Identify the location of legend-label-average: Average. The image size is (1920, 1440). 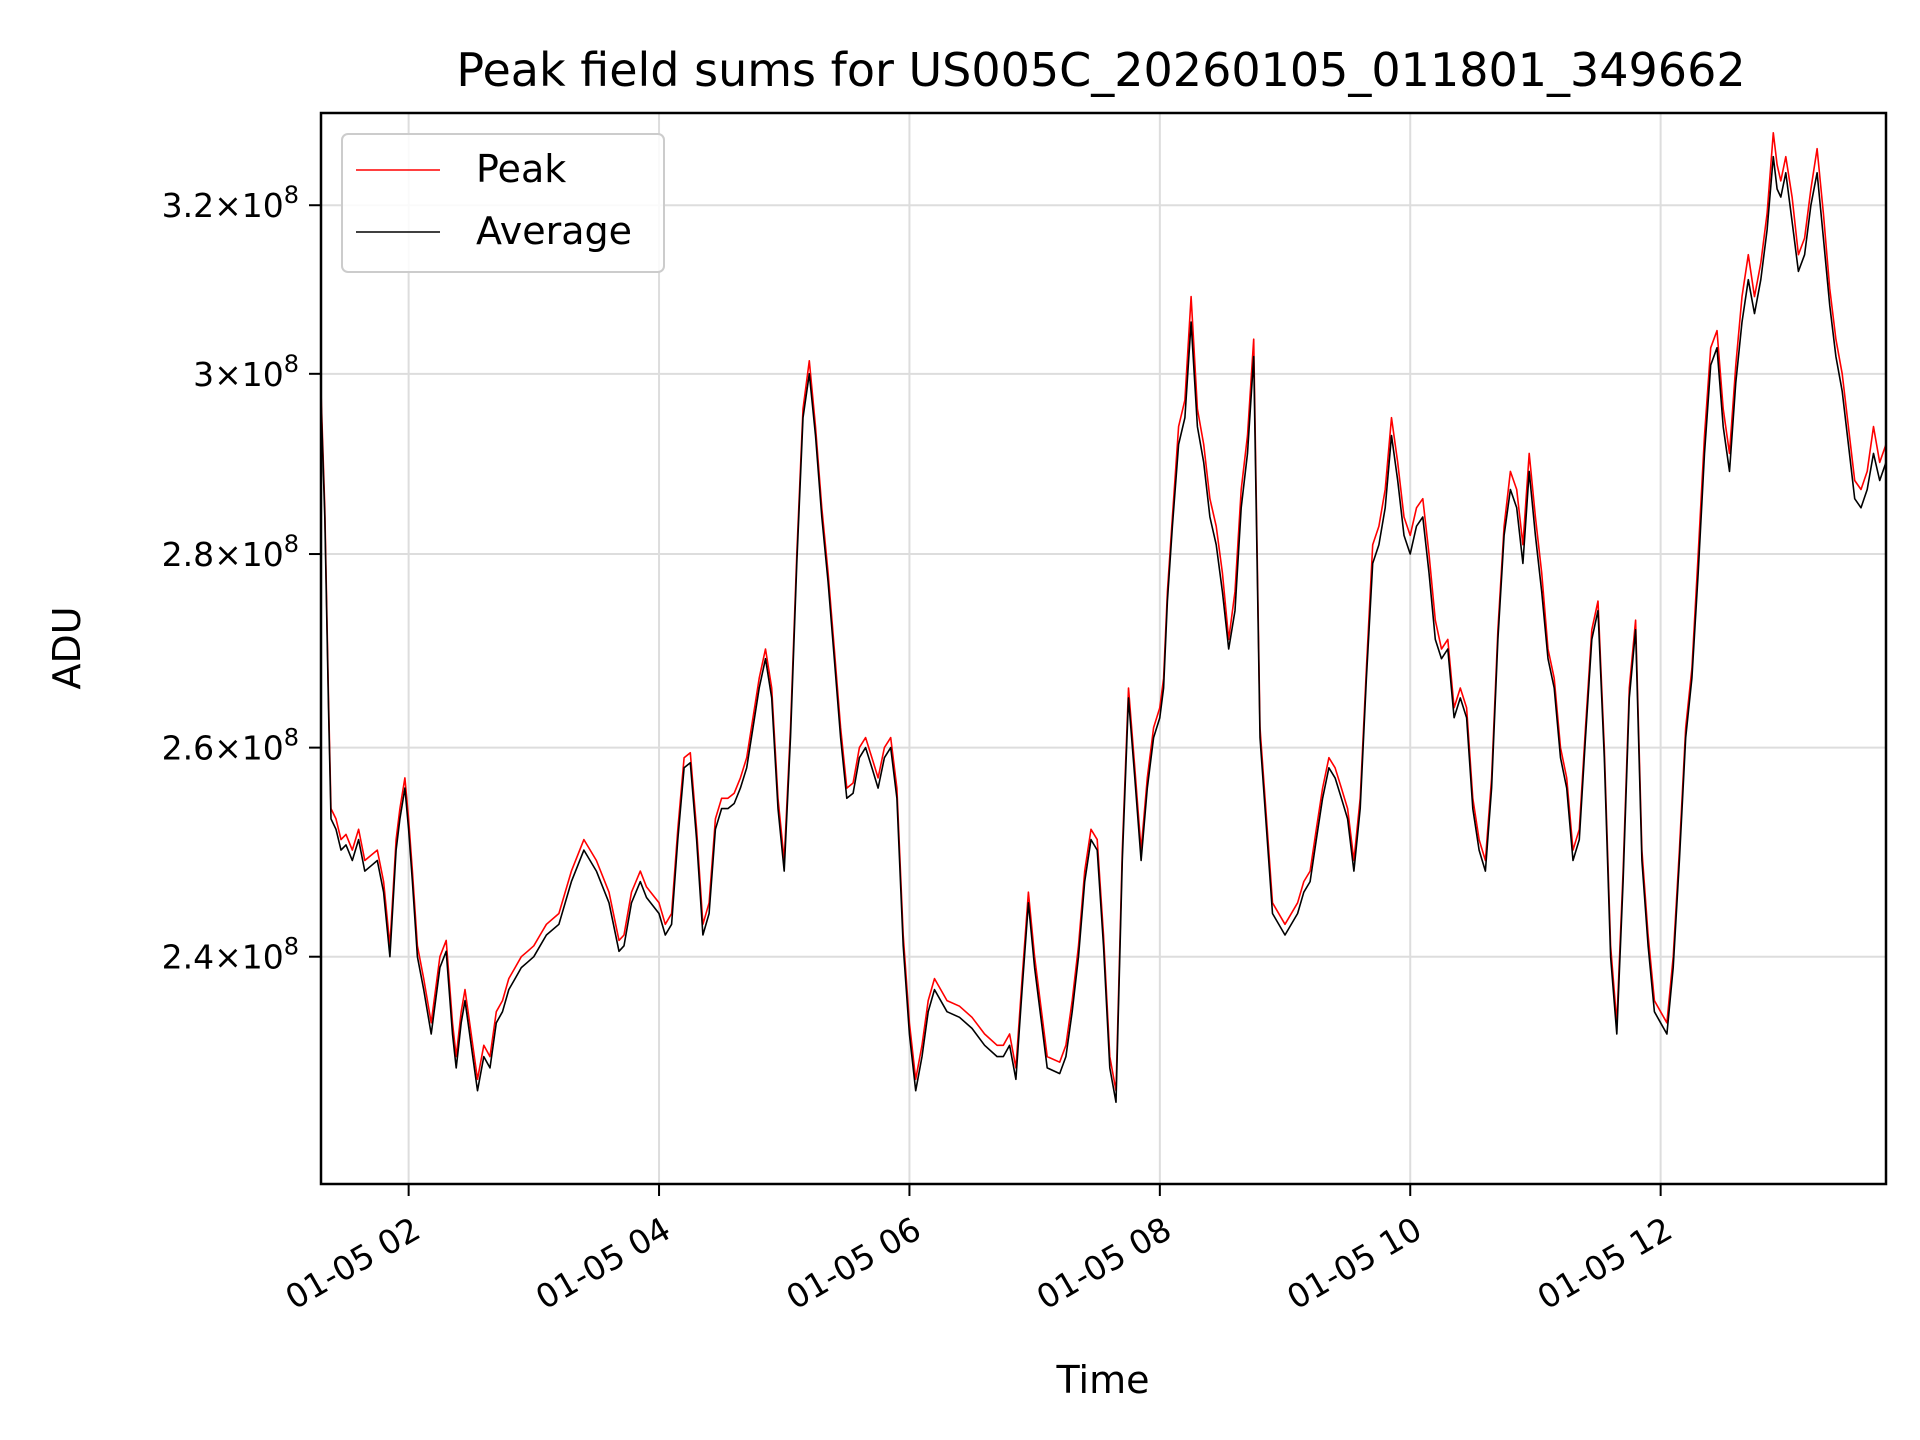
(554, 231).